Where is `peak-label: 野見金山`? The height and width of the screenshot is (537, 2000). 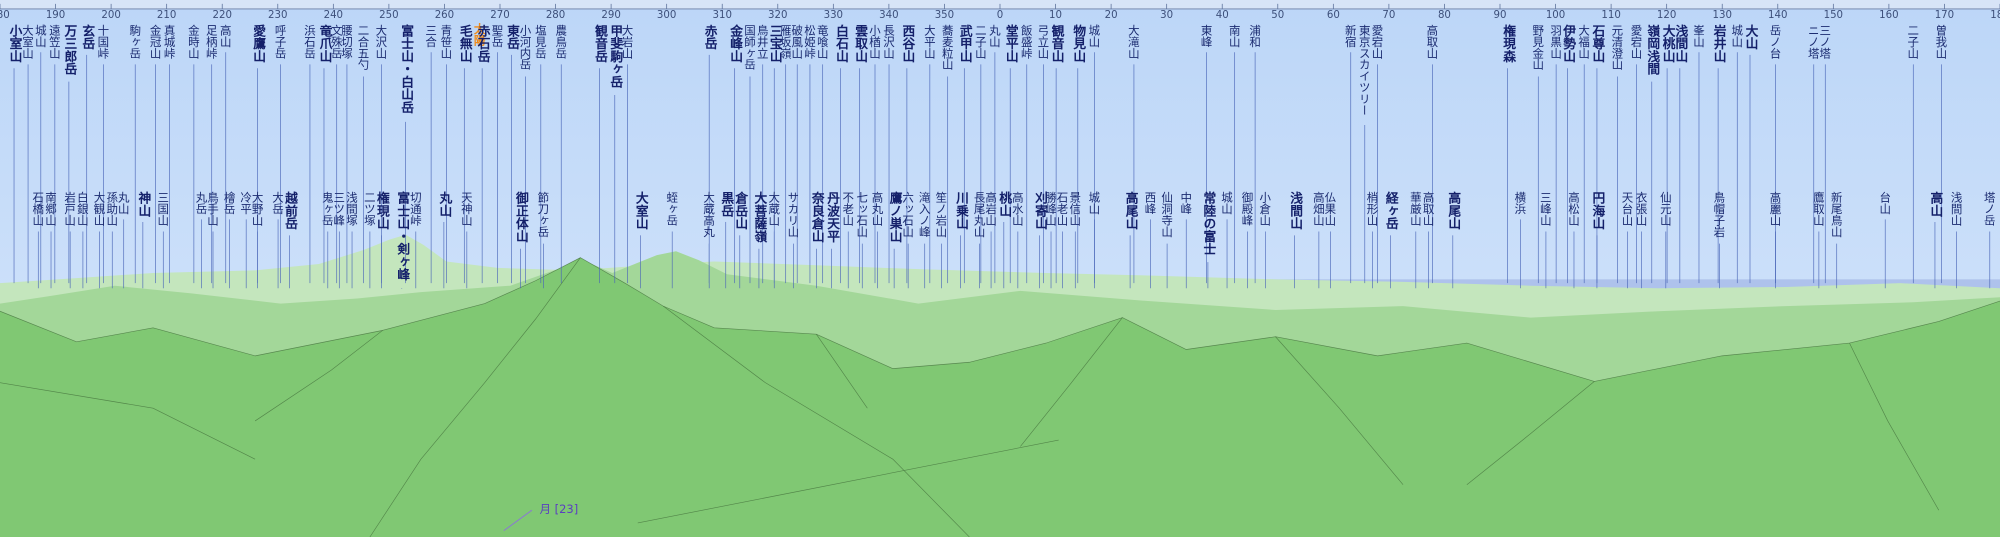 peak-label: 野見金山 is located at coordinates (1538, 47).